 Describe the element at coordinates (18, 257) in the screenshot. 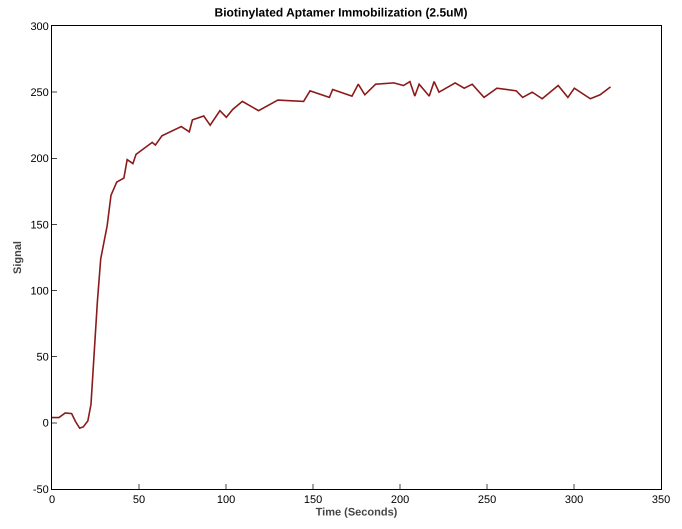

I see `y-axis-title: Signal` at that location.